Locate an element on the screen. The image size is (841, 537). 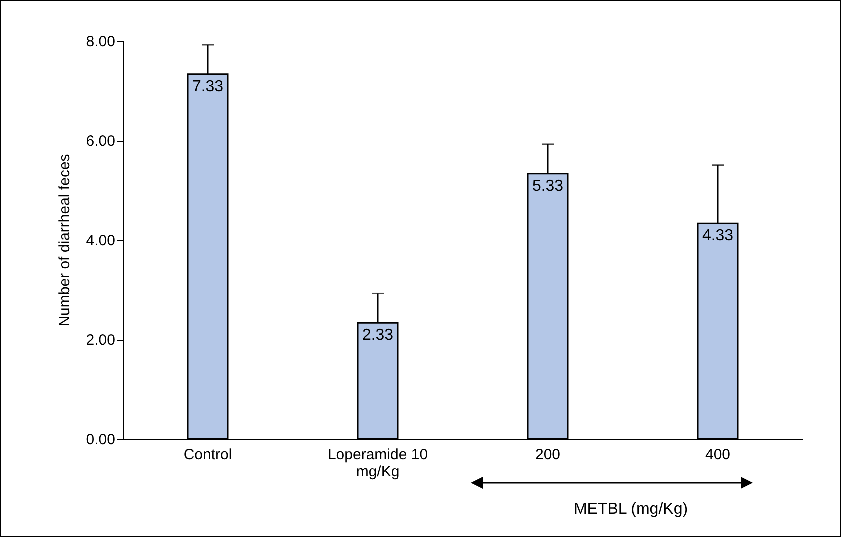
y-tick-label: 2.00 is located at coordinates (101, 340).